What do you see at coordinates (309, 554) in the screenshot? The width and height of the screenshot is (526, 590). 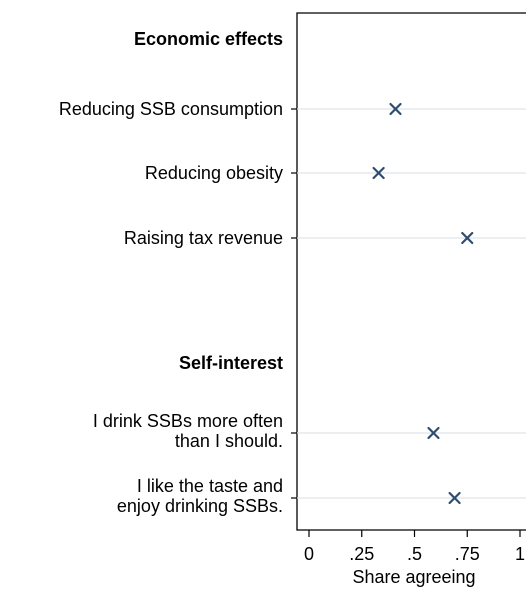 I see `x-tick-label: 0` at bounding box center [309, 554].